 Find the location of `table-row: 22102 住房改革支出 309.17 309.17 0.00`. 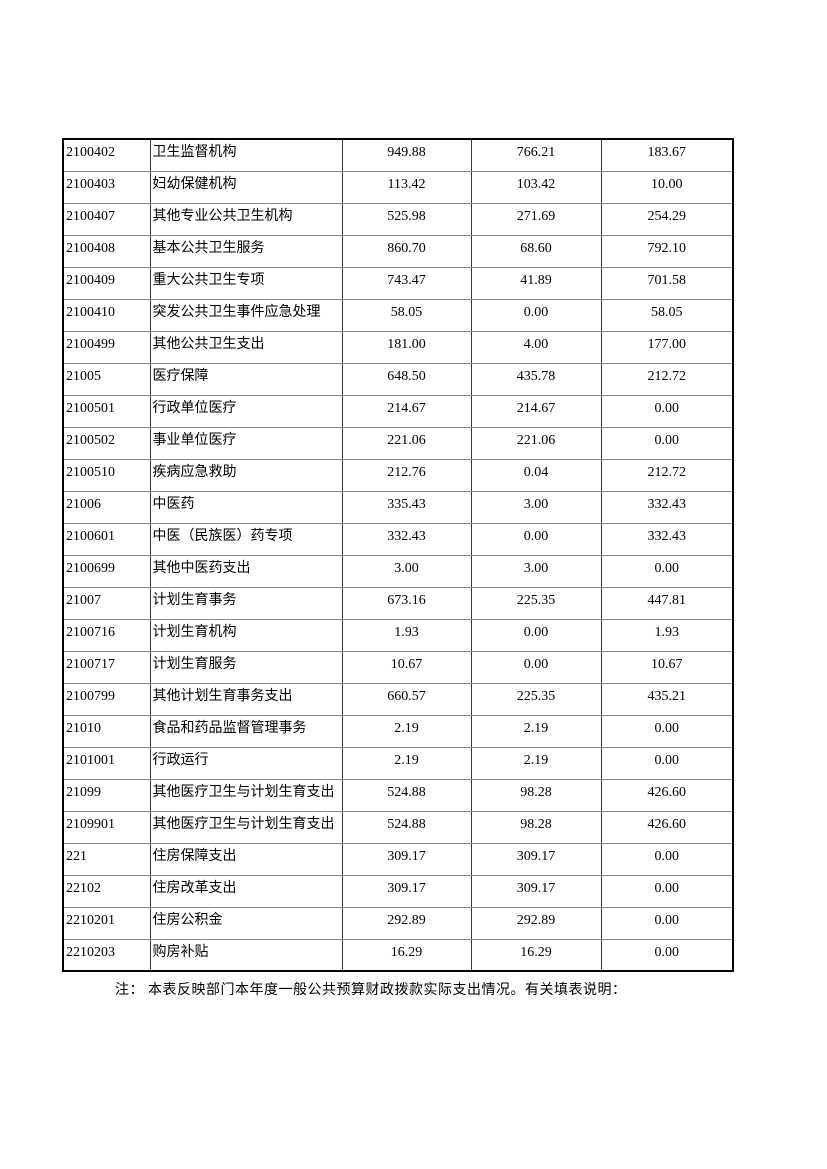

table-row: 22102 住房改革支出 309.17 309.17 0.00 is located at coordinates (398, 891).